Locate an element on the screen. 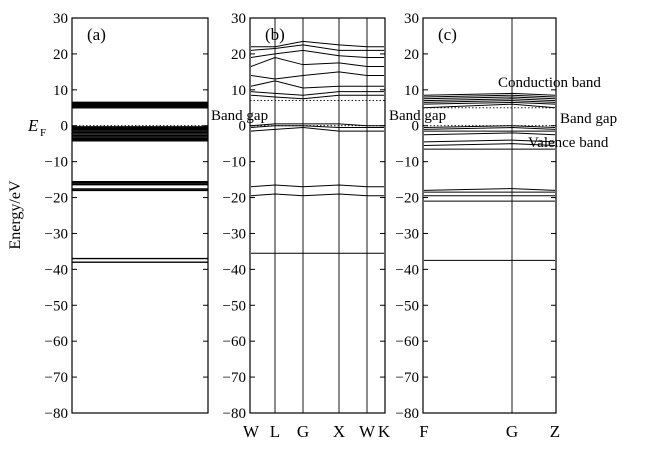 Image resolution: width=648 pixels, height=455 pixels. conduction-band-annotation: Conduction band is located at coordinates (549, 83).